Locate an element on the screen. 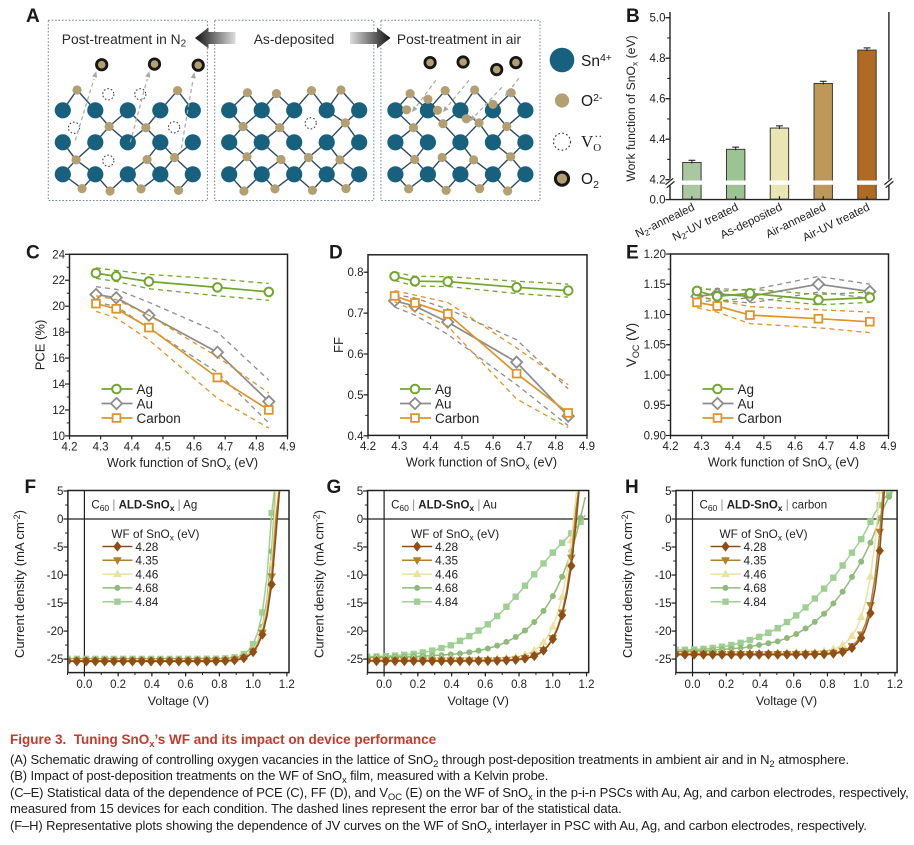  svg-text: C60 | ALD-SnOx | Ag is located at coordinates (144, 507).